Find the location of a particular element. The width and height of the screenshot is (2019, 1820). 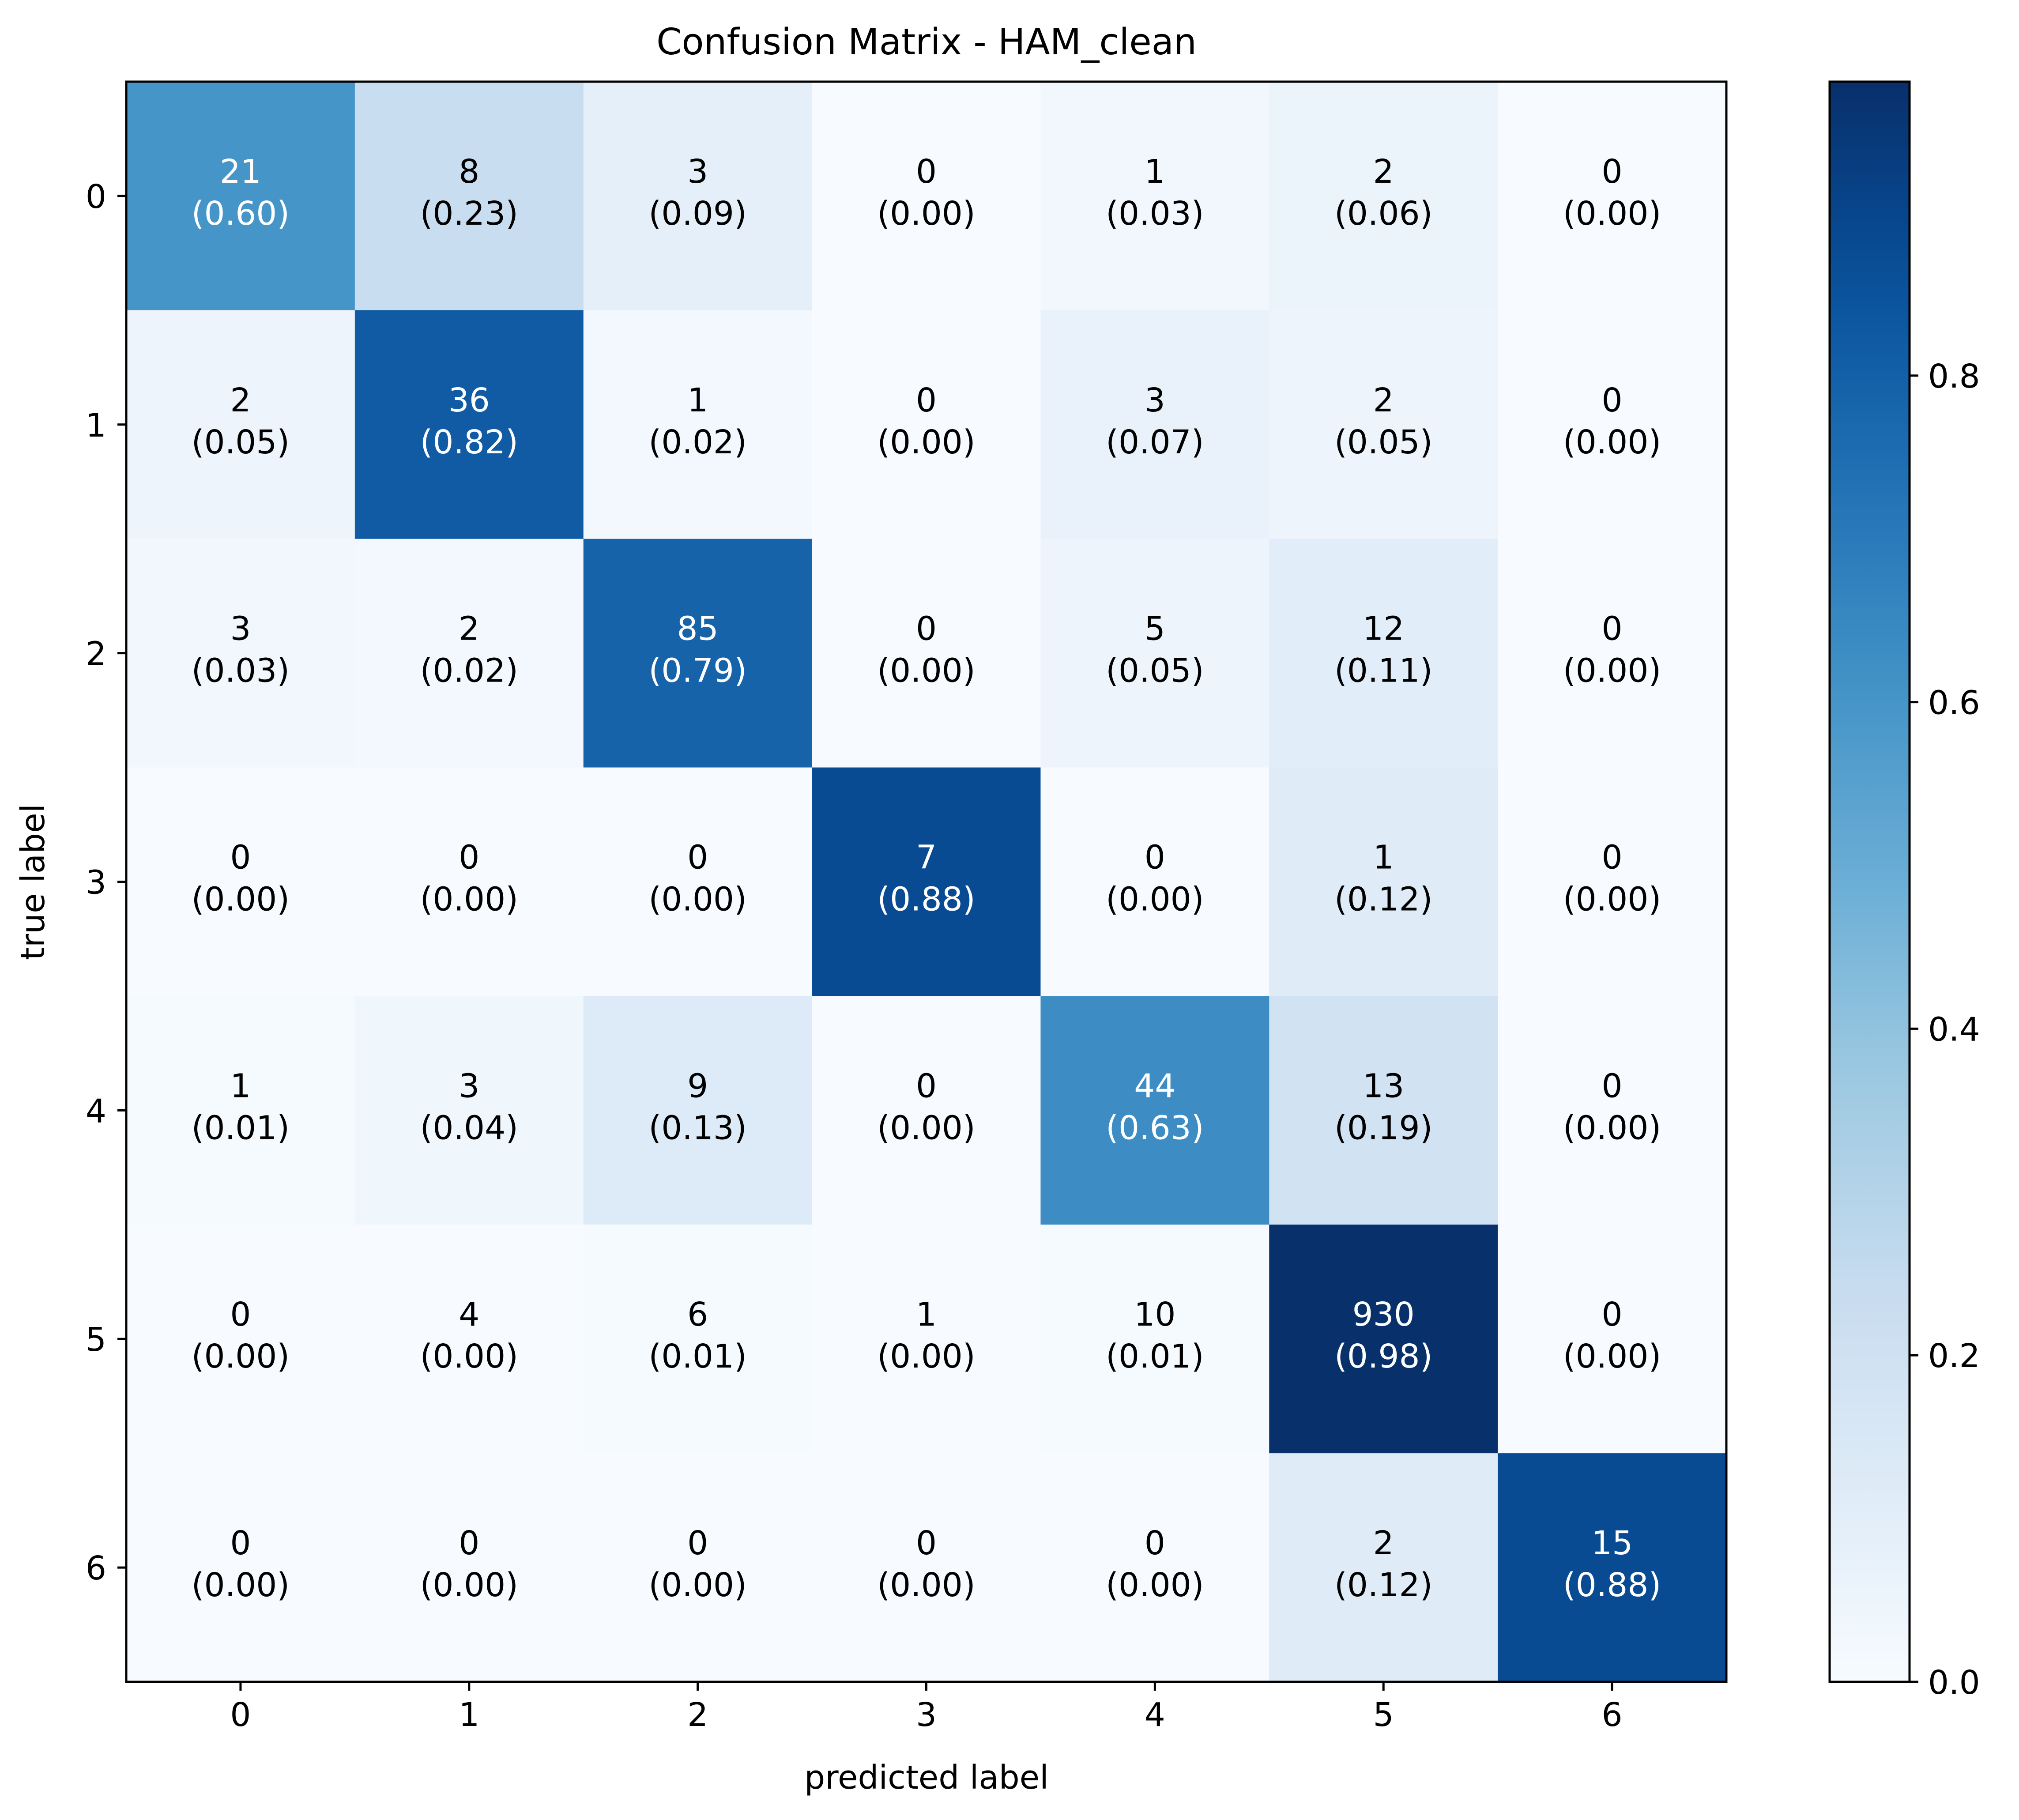

cell-normalized-label: (0.79) is located at coordinates (697, 671).